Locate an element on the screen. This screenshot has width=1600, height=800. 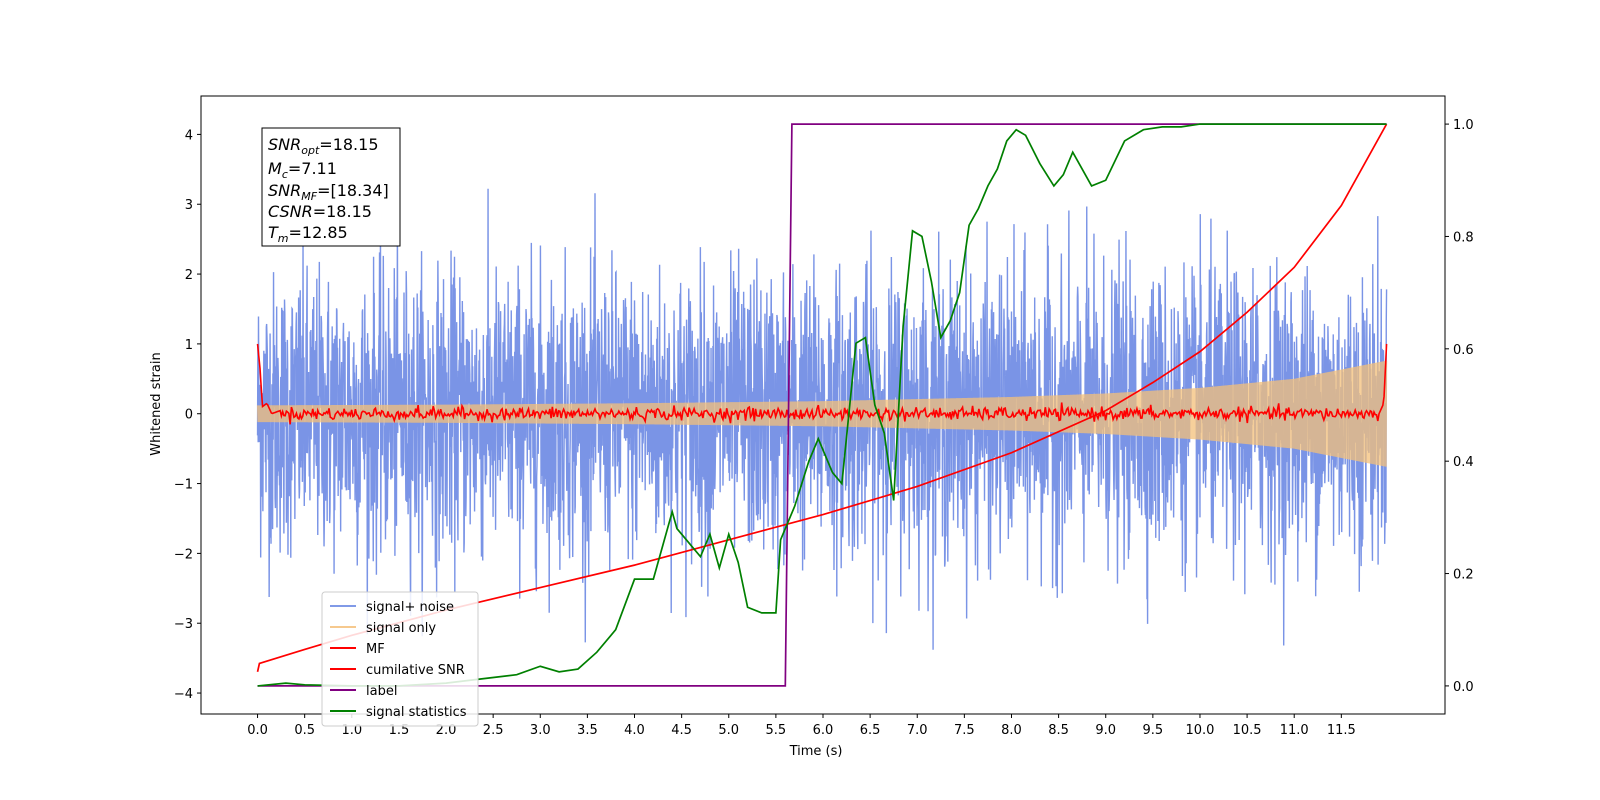
x-tick-label: 7.5 is located at coordinates (964, 730).